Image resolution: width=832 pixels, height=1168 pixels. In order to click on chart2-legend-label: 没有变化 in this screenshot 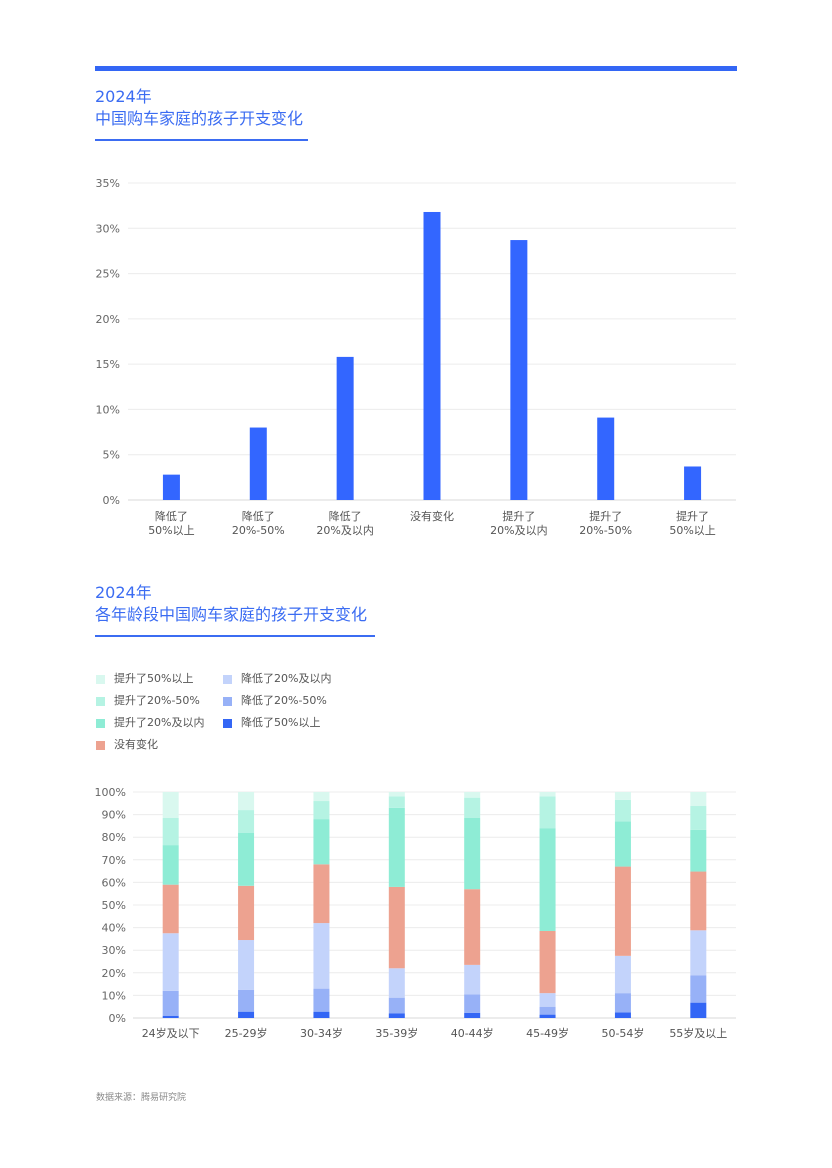, I will do `click(136, 744)`.